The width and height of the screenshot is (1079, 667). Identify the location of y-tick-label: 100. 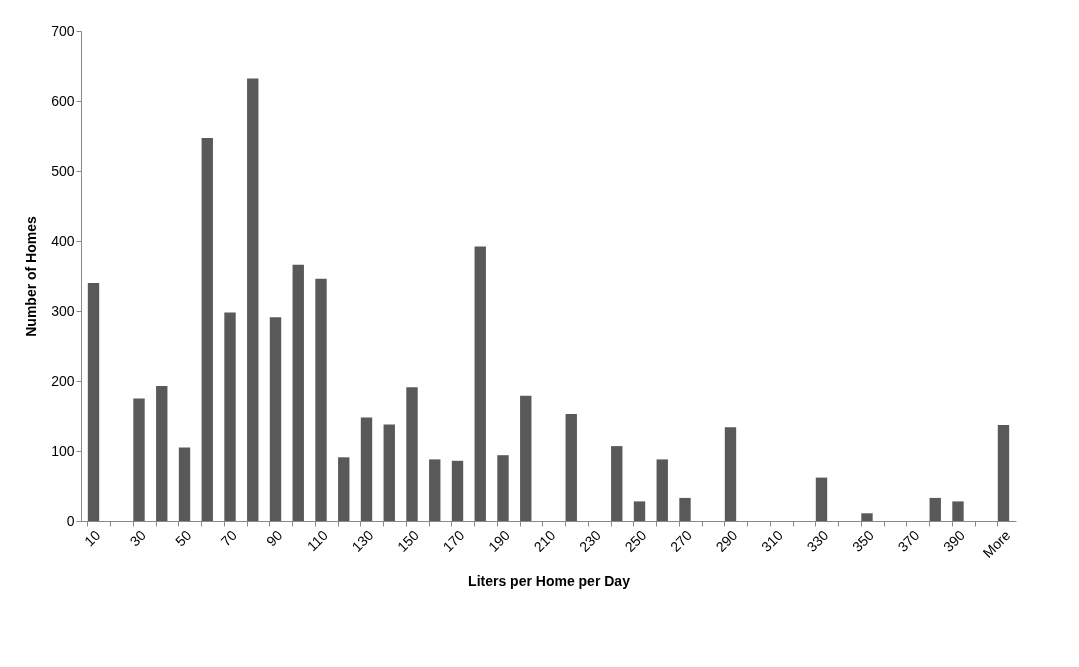
(63, 450).